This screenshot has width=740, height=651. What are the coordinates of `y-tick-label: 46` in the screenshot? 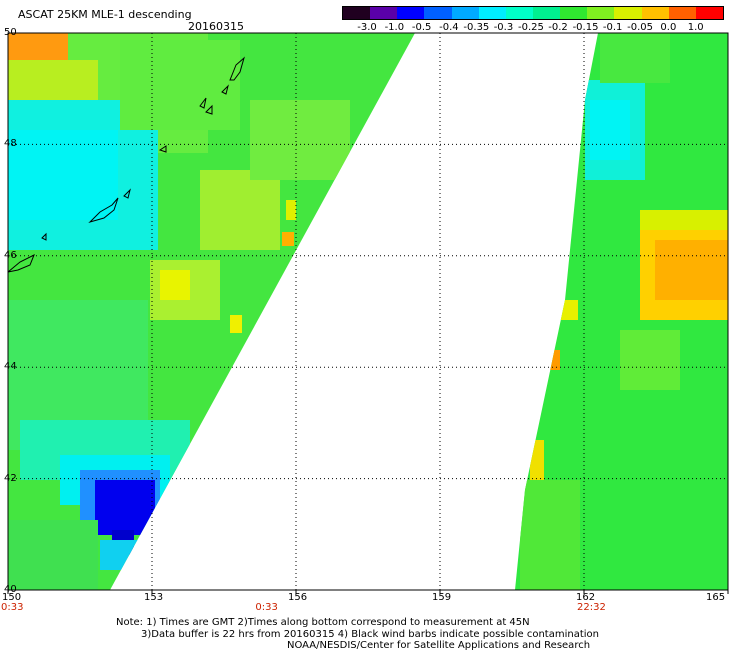 It's located at (10, 255).